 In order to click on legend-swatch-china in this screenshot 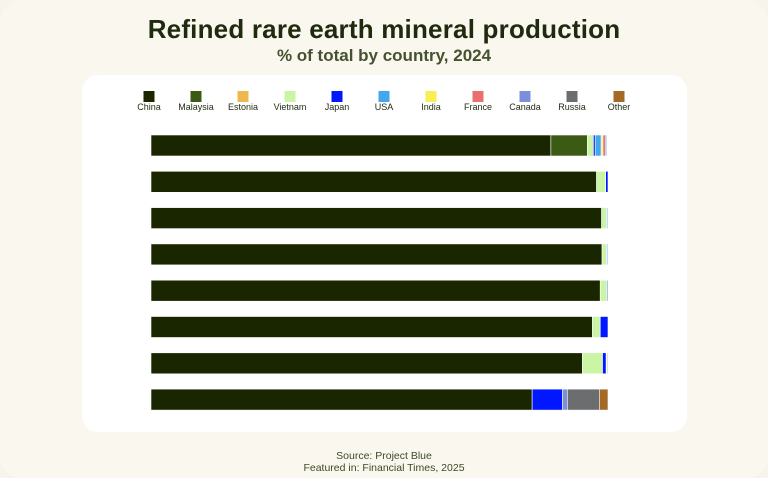, I will do `click(149, 96)`.